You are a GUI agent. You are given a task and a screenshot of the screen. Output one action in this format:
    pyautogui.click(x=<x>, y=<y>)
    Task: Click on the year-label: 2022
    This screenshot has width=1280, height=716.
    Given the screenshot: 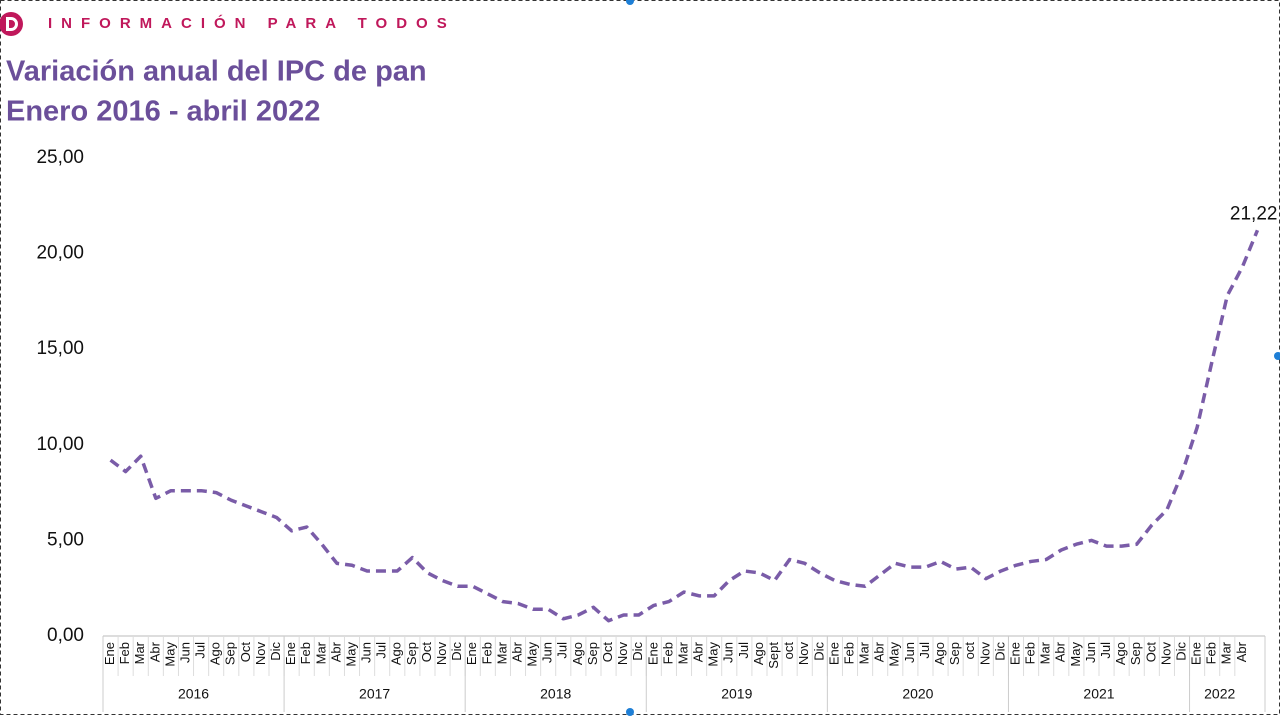 What is the action you would take?
    pyautogui.click(x=1219, y=694)
    